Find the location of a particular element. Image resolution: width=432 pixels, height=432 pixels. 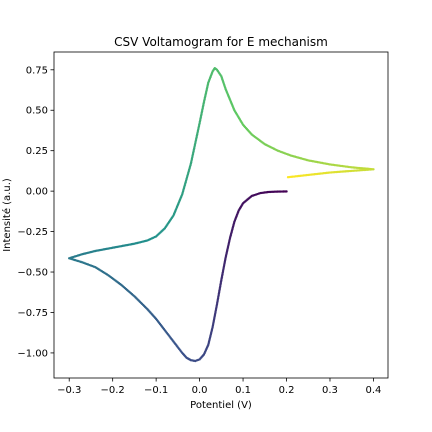

x-tick-label: 0.2 is located at coordinates (287, 390).